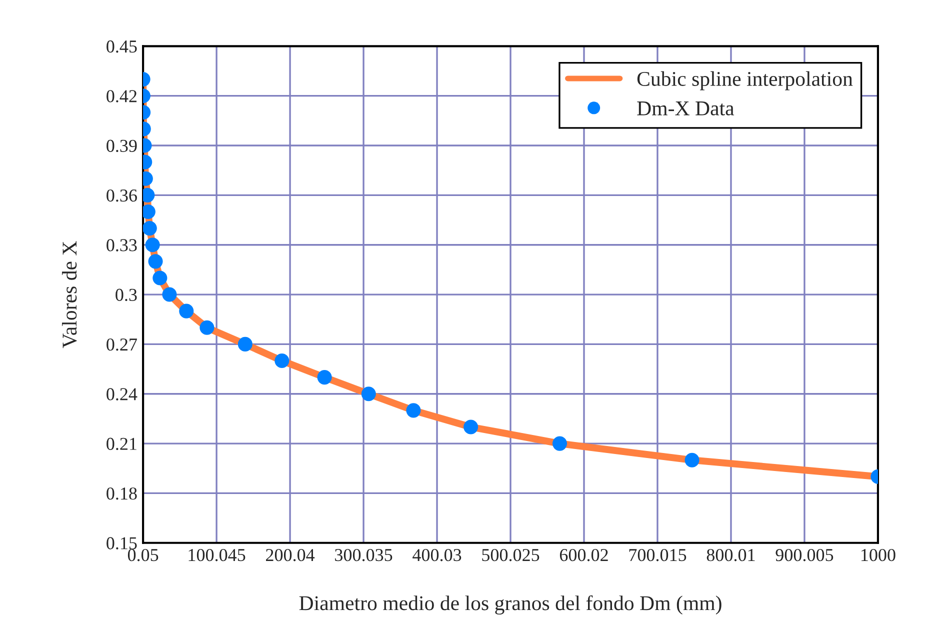  I want to click on x-tick-label: 400.03, so click(437, 555).